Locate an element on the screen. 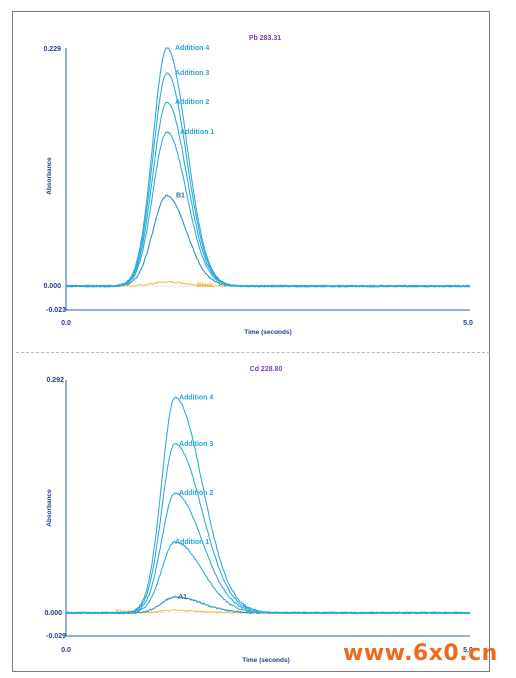 The width and height of the screenshot is (516, 678). y-axis-title-pb: Absorbance is located at coordinates (49, 176).